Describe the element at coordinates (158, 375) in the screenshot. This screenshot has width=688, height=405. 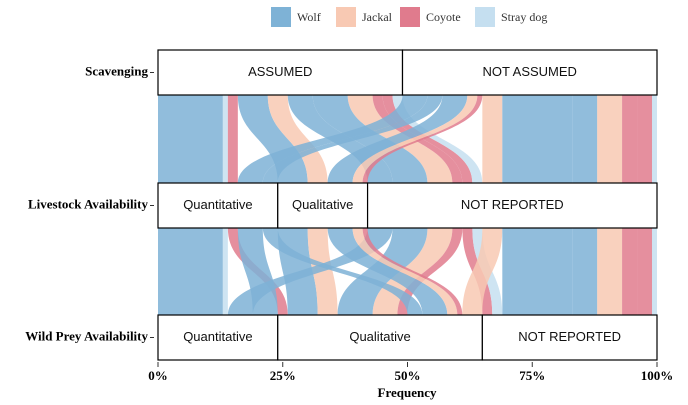
I see `x-tick-label: 0%` at that location.